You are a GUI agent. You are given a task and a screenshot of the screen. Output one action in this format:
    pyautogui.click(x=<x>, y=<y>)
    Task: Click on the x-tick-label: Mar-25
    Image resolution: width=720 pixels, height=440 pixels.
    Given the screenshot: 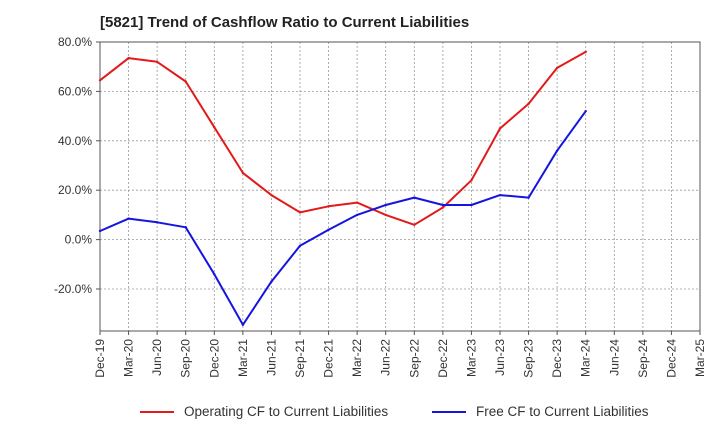 What is the action you would take?
    pyautogui.click(x=700, y=358)
    